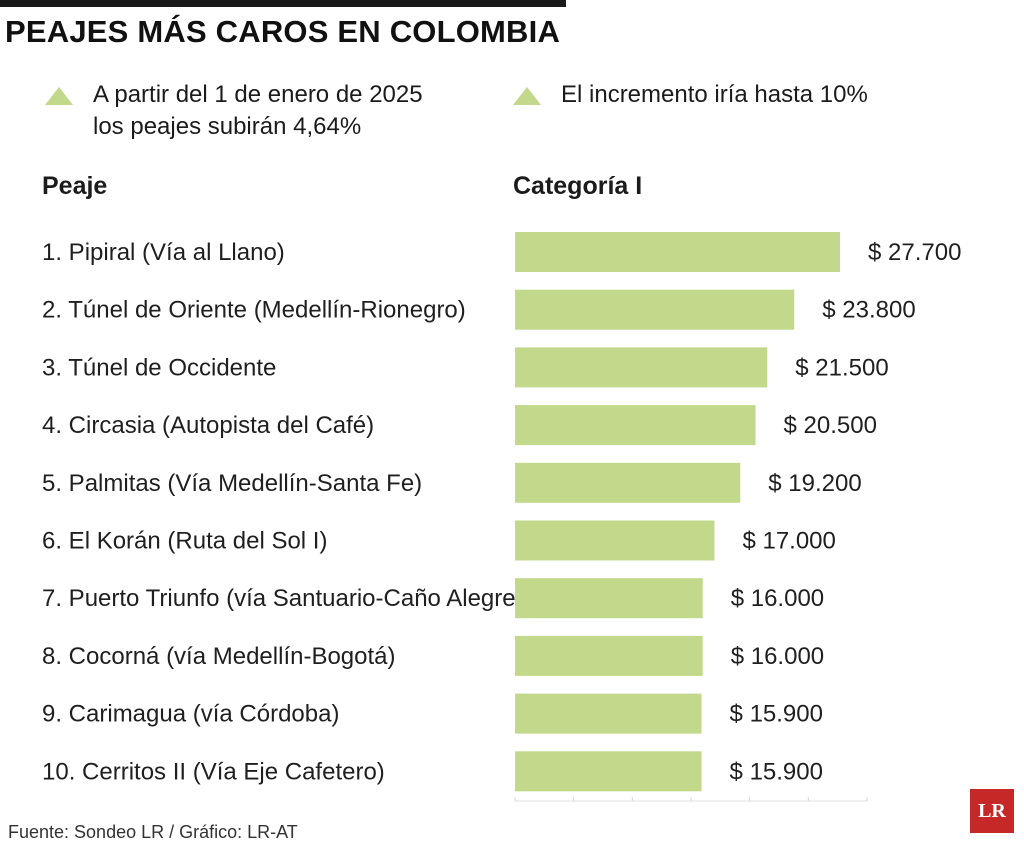 The height and width of the screenshot is (853, 1024). I want to click on value-label: $ 23.800, so click(868, 310).